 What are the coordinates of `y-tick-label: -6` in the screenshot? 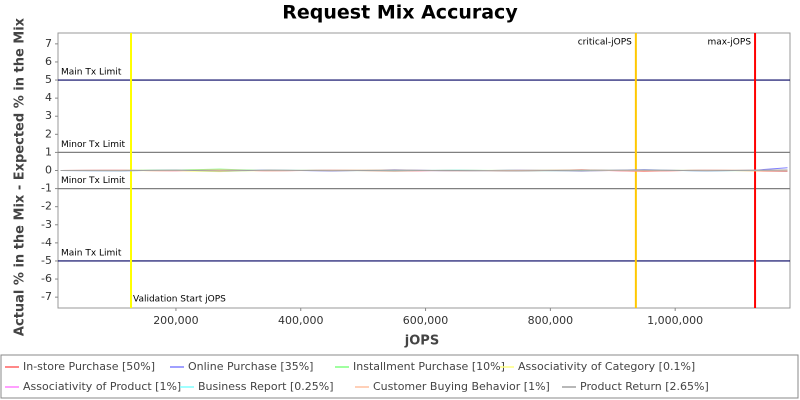 It's located at (46, 278).